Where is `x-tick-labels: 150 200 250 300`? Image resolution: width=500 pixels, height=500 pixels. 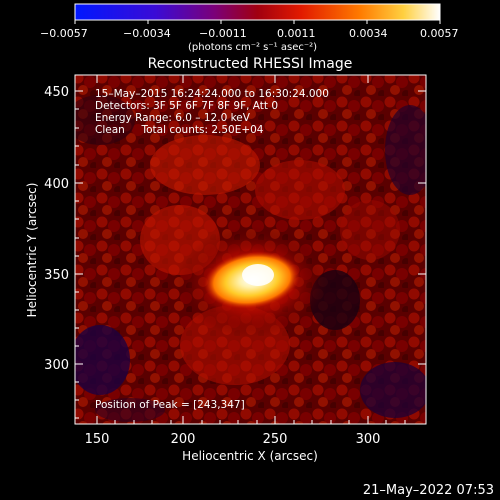 x-tick-labels: 150 200 250 300 is located at coordinates (233, 439).